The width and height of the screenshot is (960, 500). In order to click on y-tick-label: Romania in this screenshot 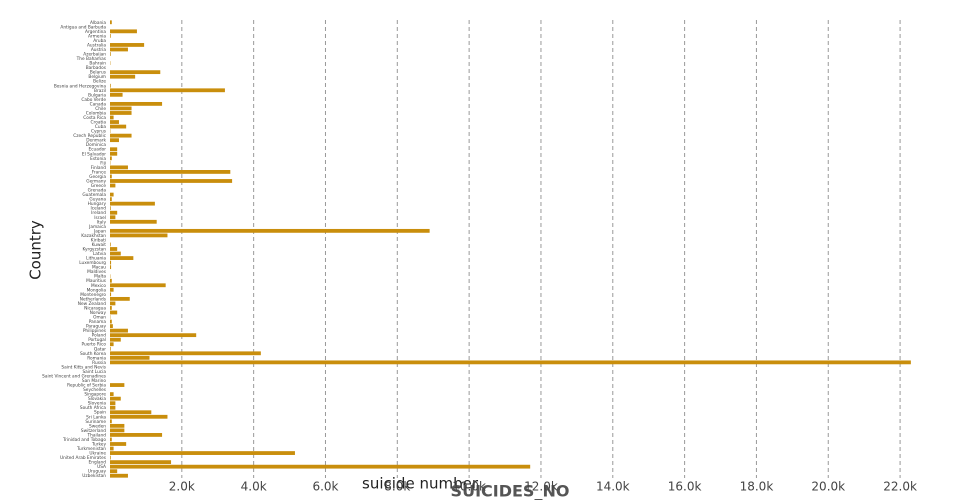, I will do `click(96, 358)`.